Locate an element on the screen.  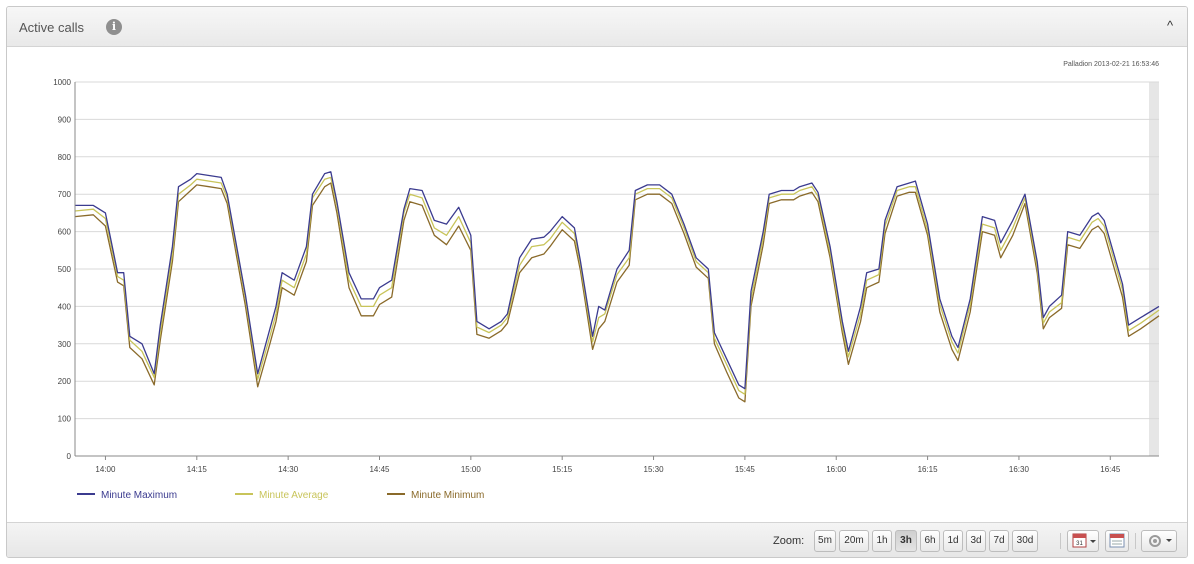
y-tick-label: 500 is located at coordinates (65, 269).